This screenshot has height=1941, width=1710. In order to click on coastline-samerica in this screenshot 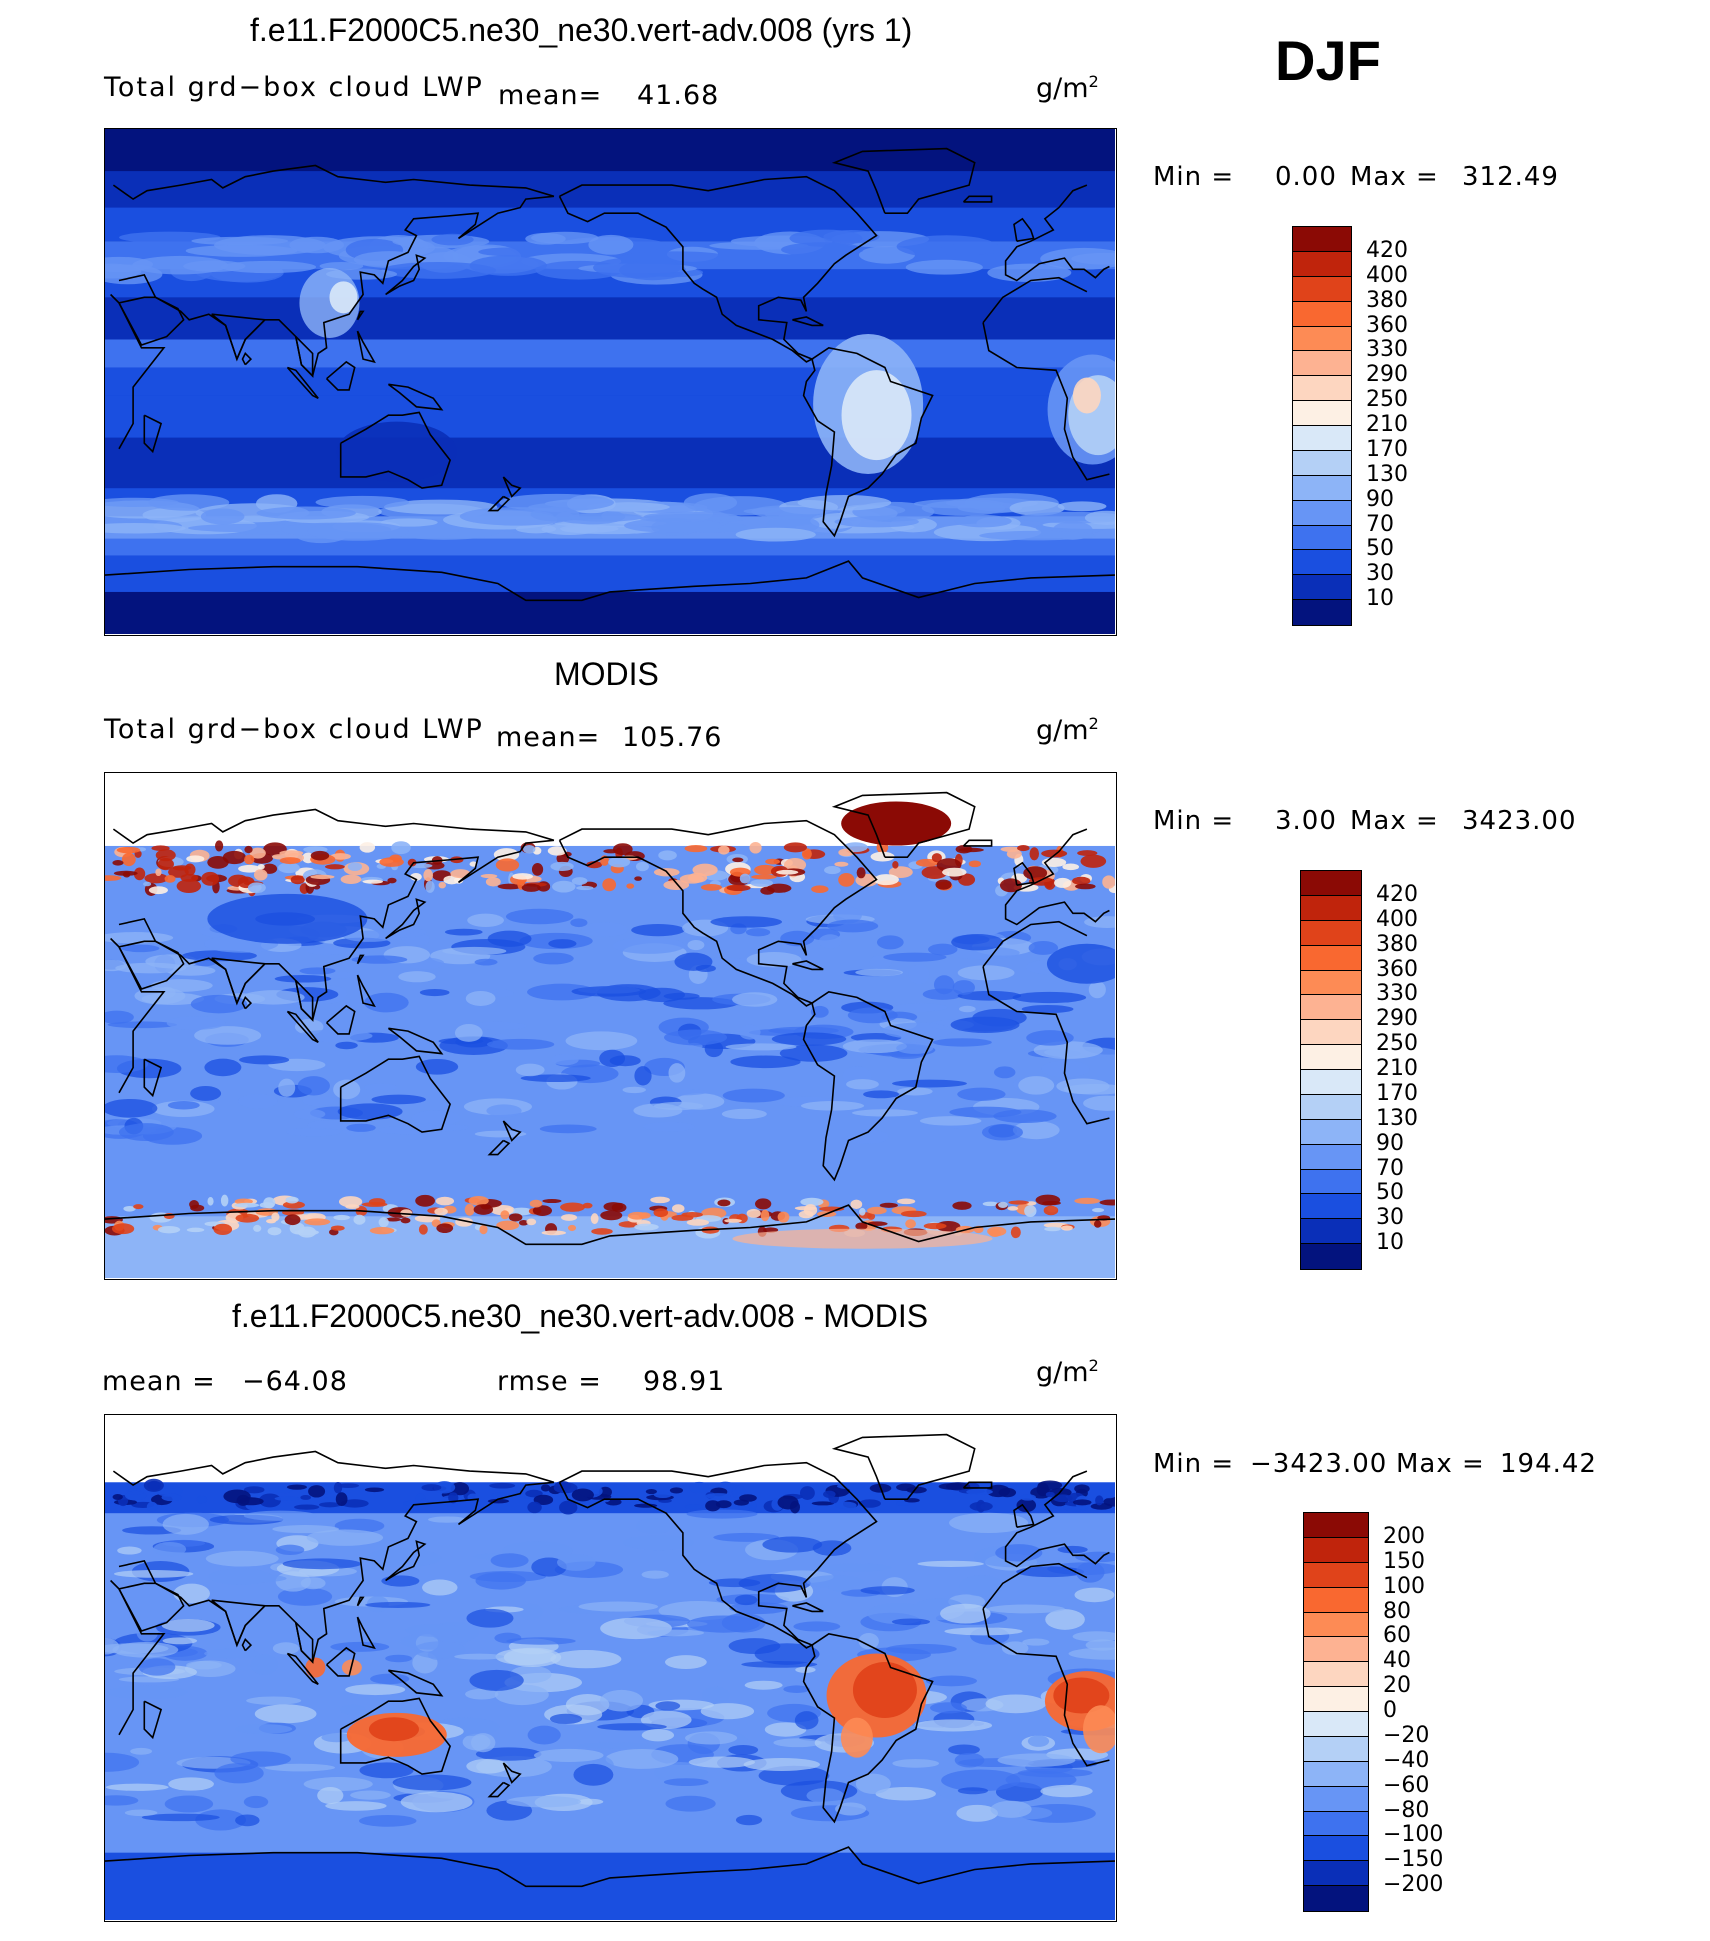, I will do `click(868, 442)`.